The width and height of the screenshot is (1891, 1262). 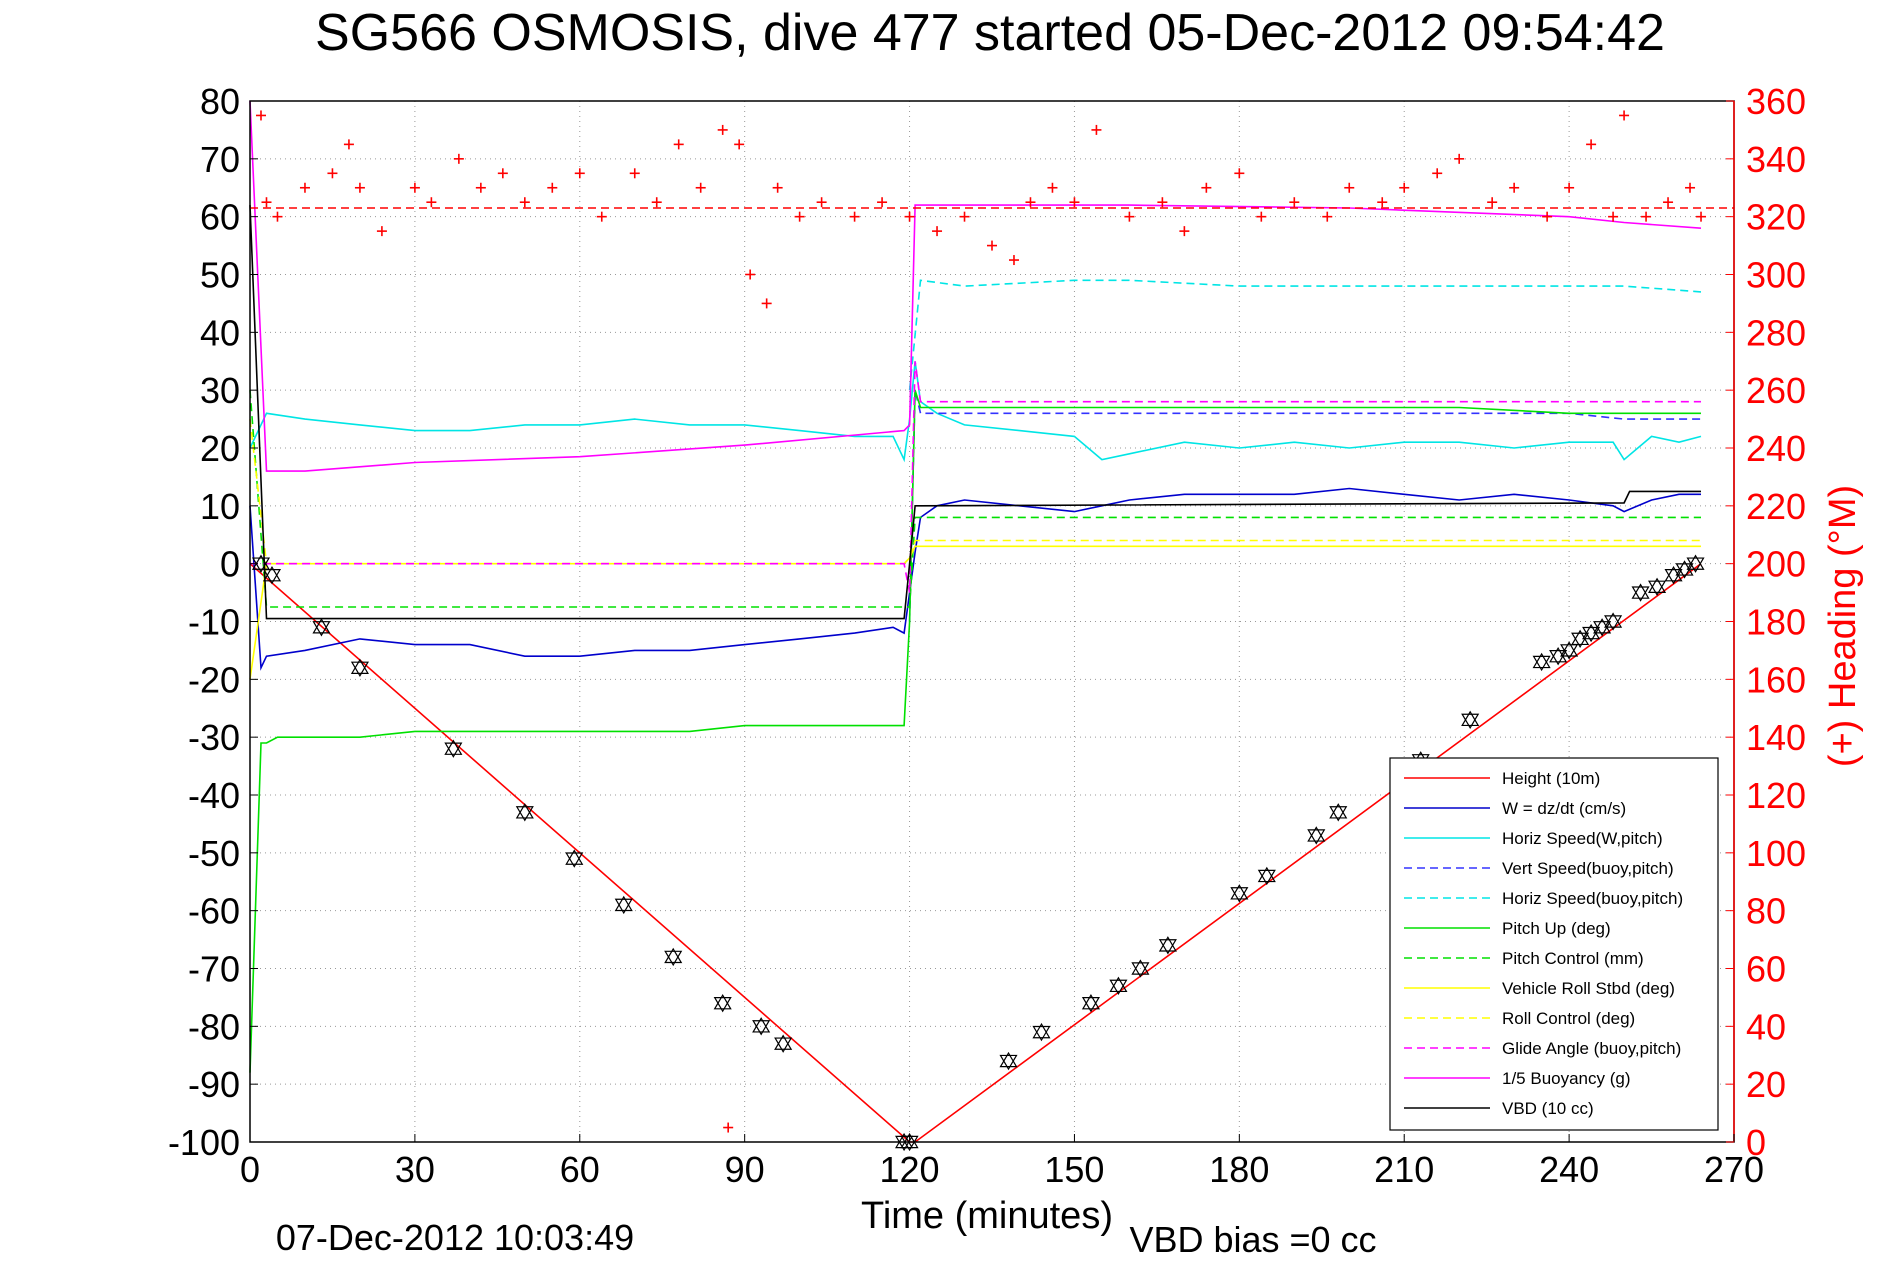 What do you see at coordinates (204, 1142) in the screenshot?
I see `y-tick-label: -100` at bounding box center [204, 1142].